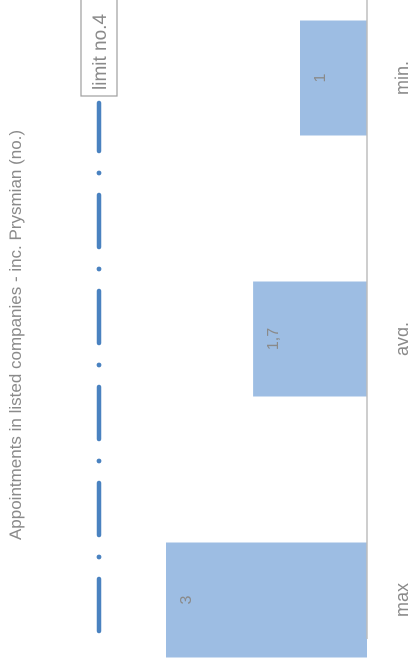 This screenshot has height=669, width=408. I want to click on category-label-avg: avg., so click(400, 339).